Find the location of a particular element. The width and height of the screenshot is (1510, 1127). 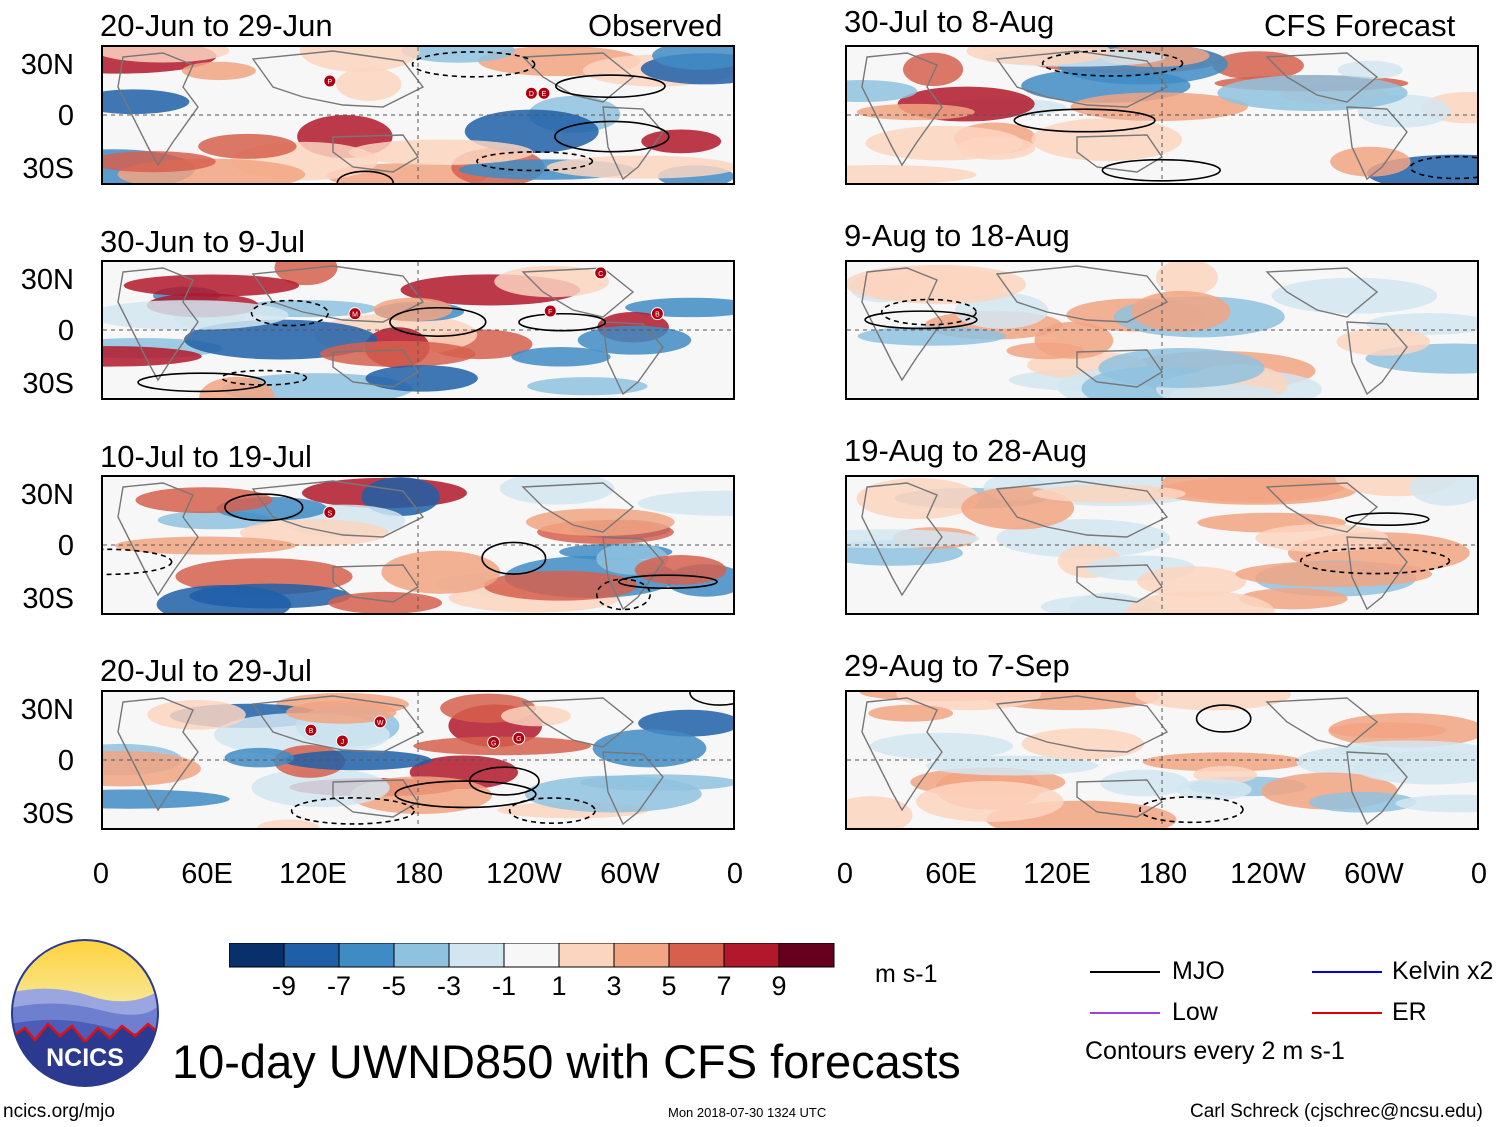

ylab-30n-r3: 30N is located at coordinates (47, 495).